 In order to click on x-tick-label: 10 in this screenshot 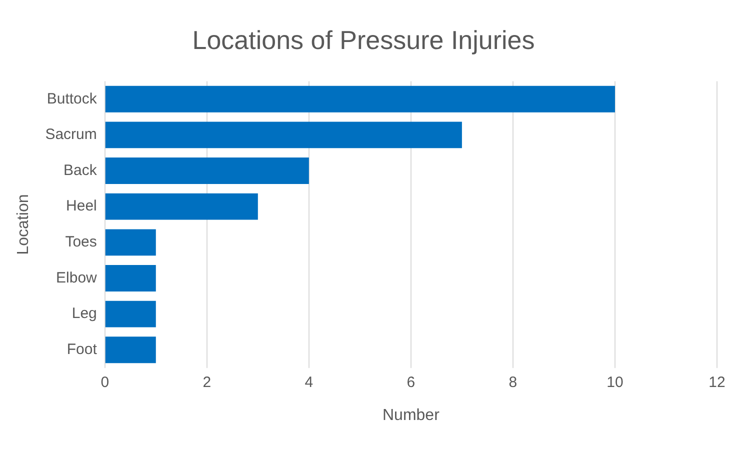, I will do `click(615, 382)`.